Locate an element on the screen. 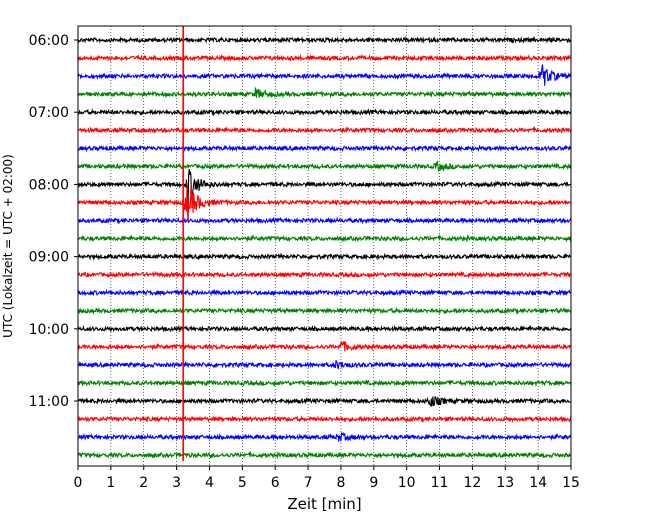 The image size is (650, 520). x-tick-label: 3 is located at coordinates (176, 483).